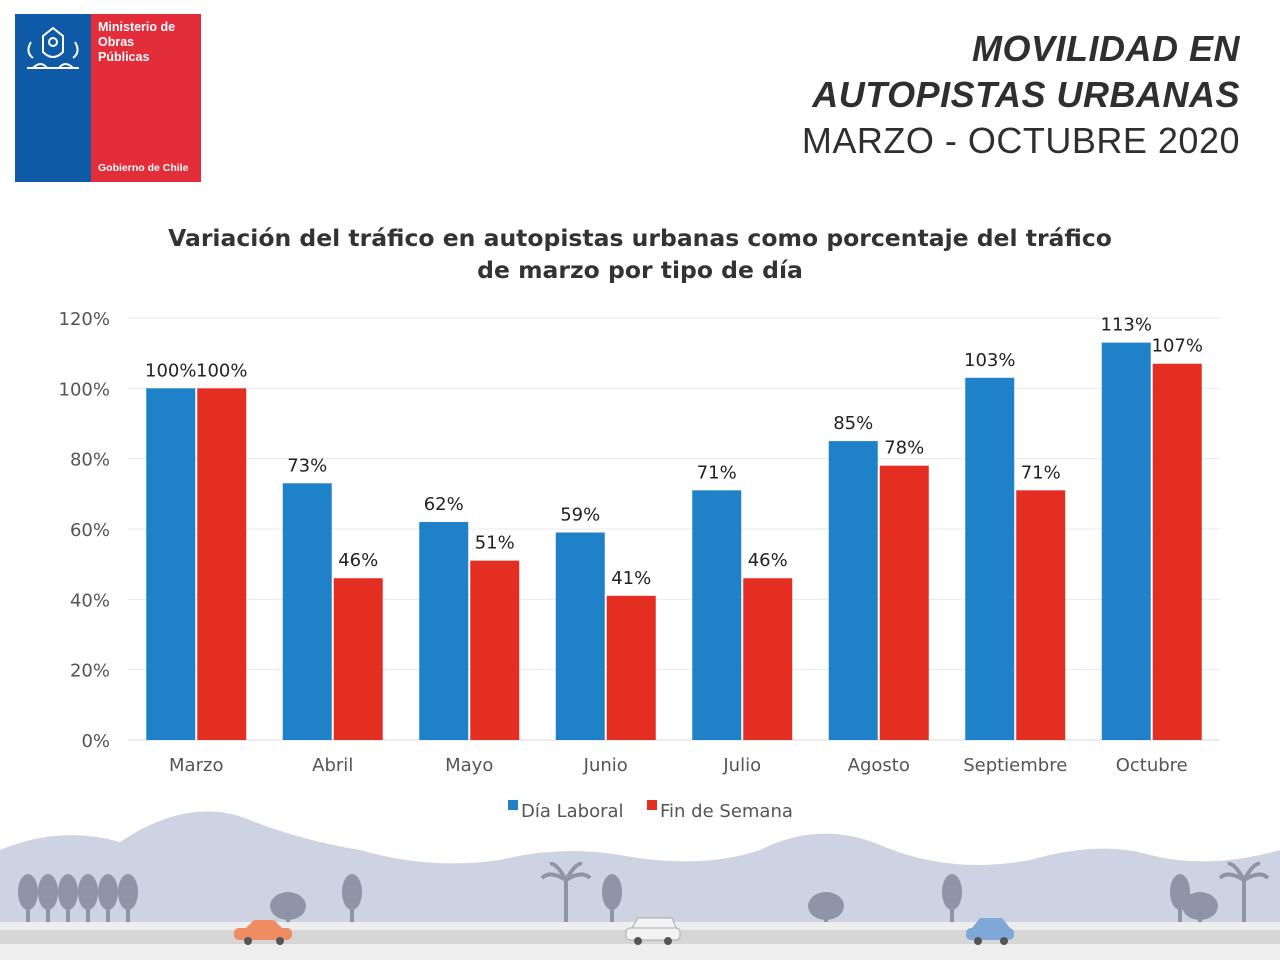 This screenshot has height=960, width=1280. Describe the element at coordinates (146, 98) in the screenshot. I see `logo-red-panel` at that location.